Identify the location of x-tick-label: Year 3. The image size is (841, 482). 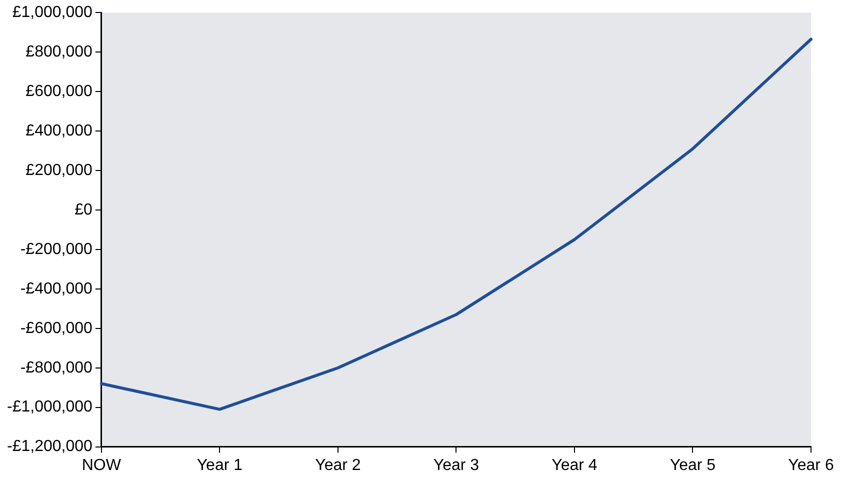
(456, 465).